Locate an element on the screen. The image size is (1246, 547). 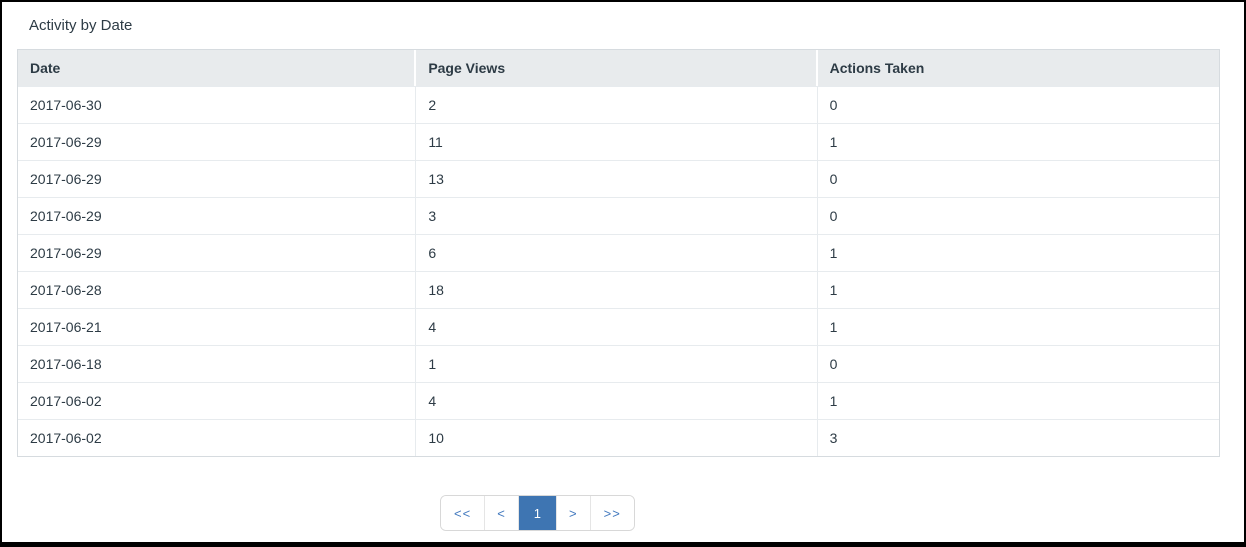
previous-page-button: < is located at coordinates (501, 513).